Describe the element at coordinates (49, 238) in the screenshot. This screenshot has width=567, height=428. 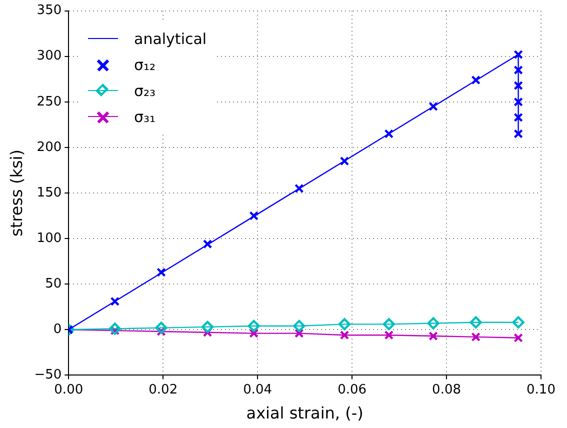
I see `y-tick-label: 100` at that location.